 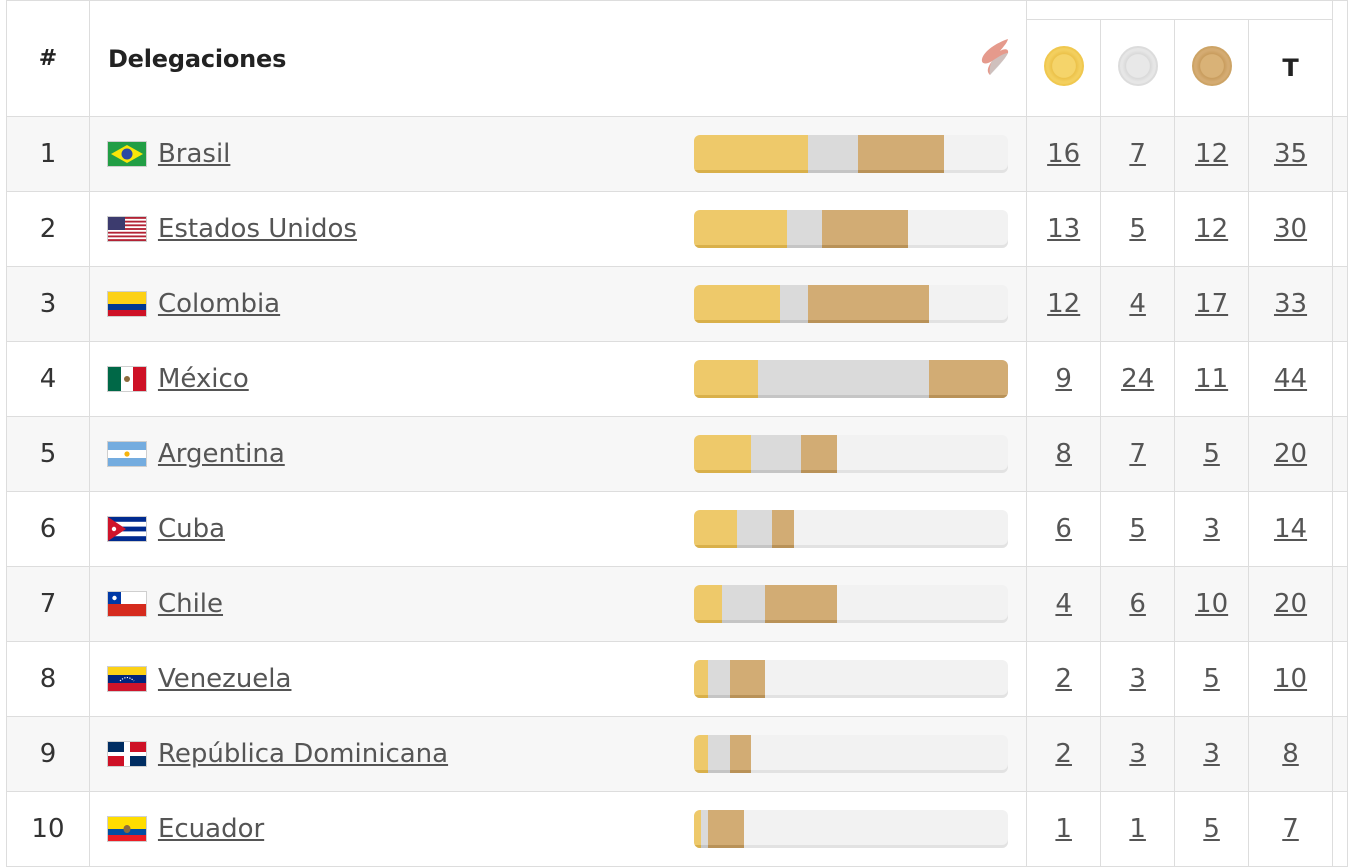 I want to click on silver-count-link: 4, so click(x=1137, y=304).